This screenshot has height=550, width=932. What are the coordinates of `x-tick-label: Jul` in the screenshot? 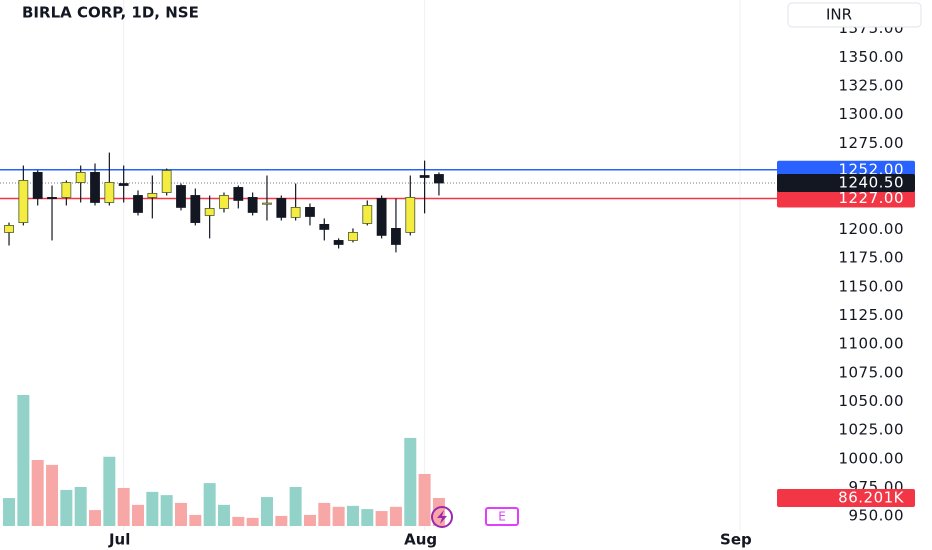 It's located at (119, 540).